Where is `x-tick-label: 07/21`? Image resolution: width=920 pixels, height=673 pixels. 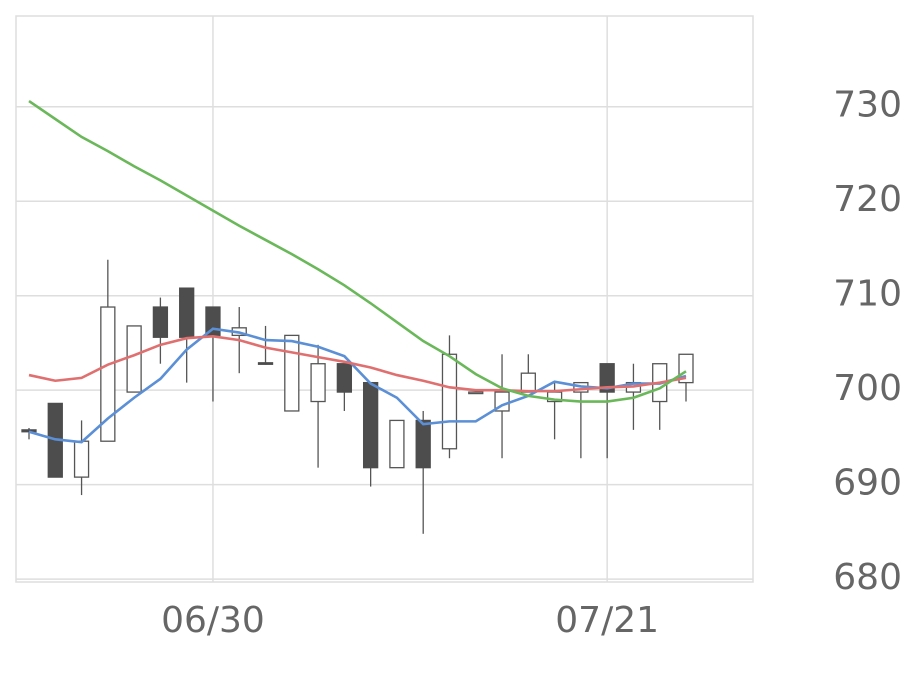
x-tick-label: 07/21 is located at coordinates (607, 620).